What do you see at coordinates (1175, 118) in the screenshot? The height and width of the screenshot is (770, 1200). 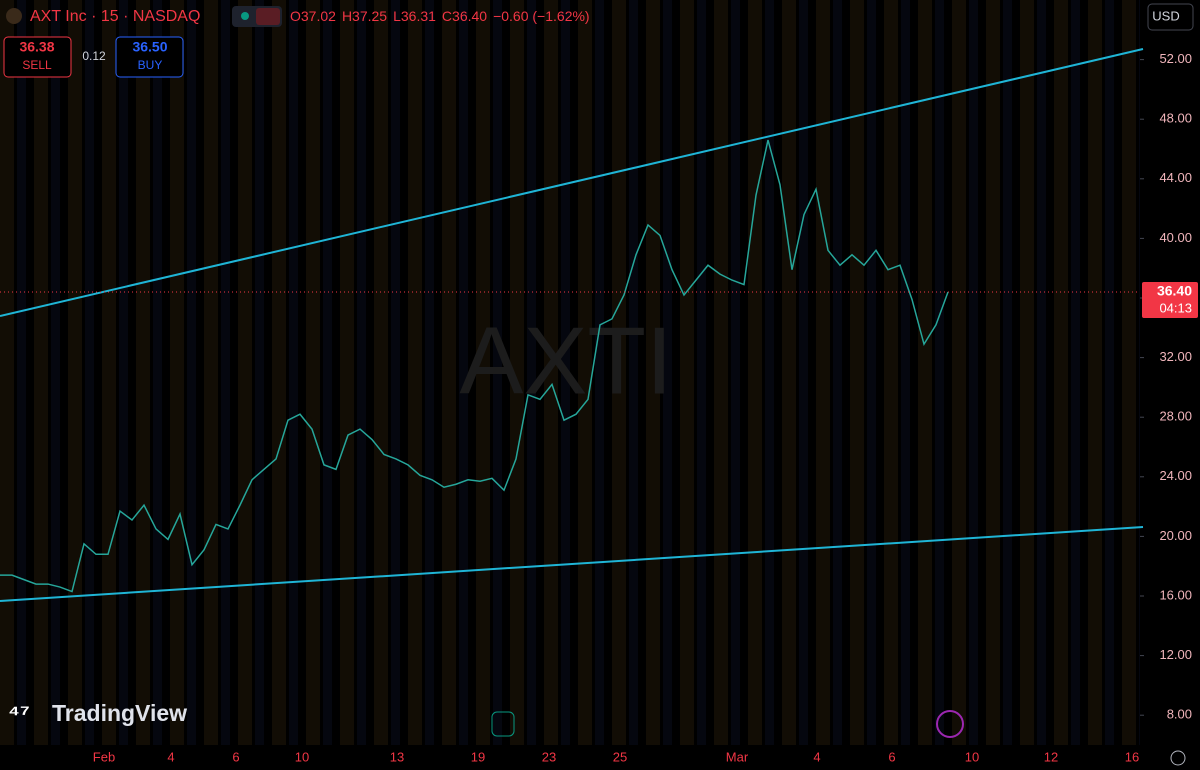 I see `y-tick-label: 48.00` at bounding box center [1175, 118].